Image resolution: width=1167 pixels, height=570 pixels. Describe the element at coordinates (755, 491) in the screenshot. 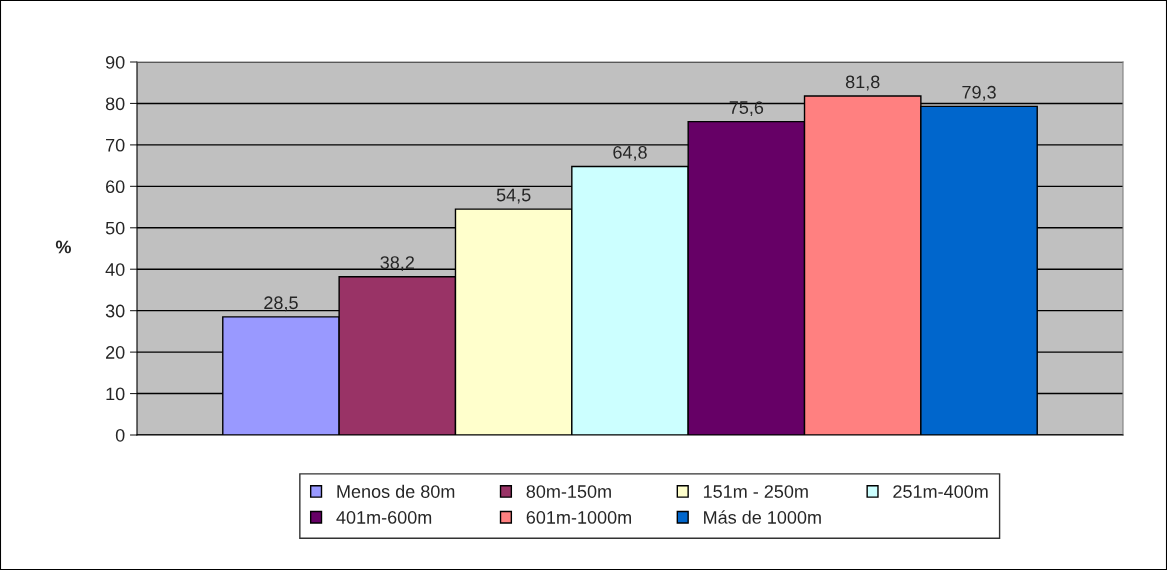

I see `legend-label: 151m - 250m` at that location.